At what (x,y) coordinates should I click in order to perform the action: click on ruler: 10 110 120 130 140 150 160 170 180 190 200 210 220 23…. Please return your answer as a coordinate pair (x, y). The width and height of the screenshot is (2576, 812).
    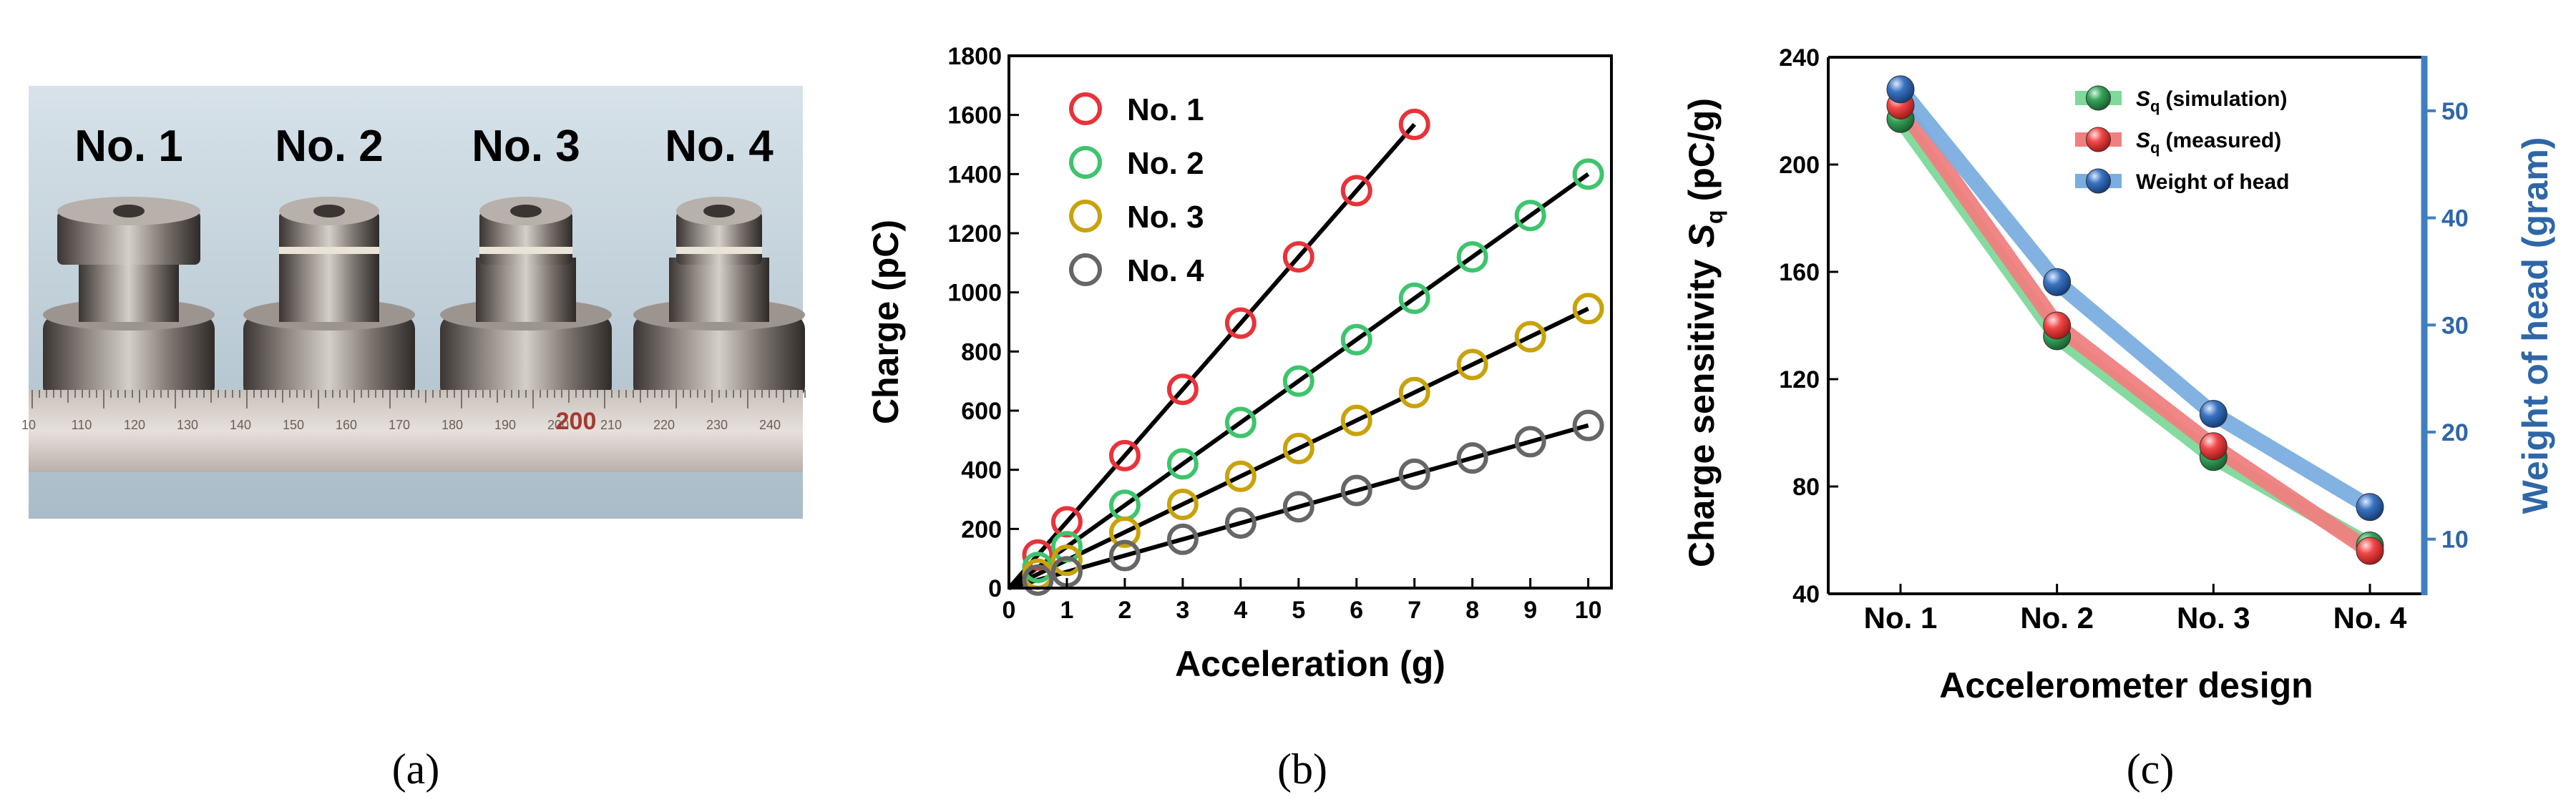
    Looking at the image, I should click on (413, 431).